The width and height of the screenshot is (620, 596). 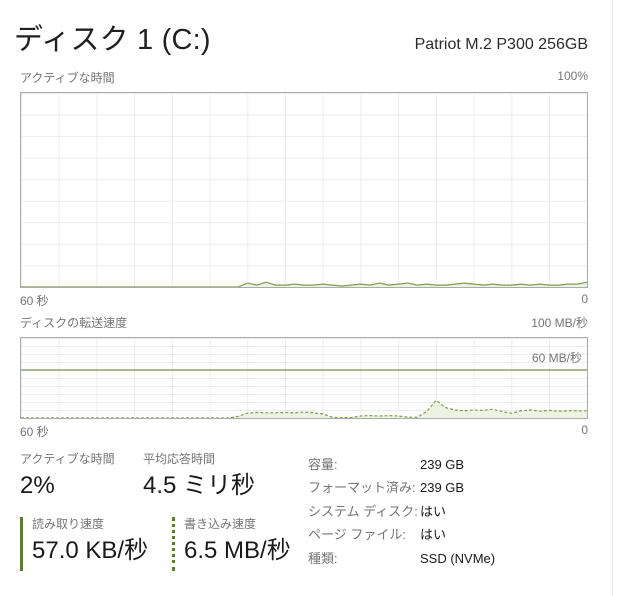 I want to click on stat-write-speed-value: 6.5 MB/秒, so click(x=237, y=550).